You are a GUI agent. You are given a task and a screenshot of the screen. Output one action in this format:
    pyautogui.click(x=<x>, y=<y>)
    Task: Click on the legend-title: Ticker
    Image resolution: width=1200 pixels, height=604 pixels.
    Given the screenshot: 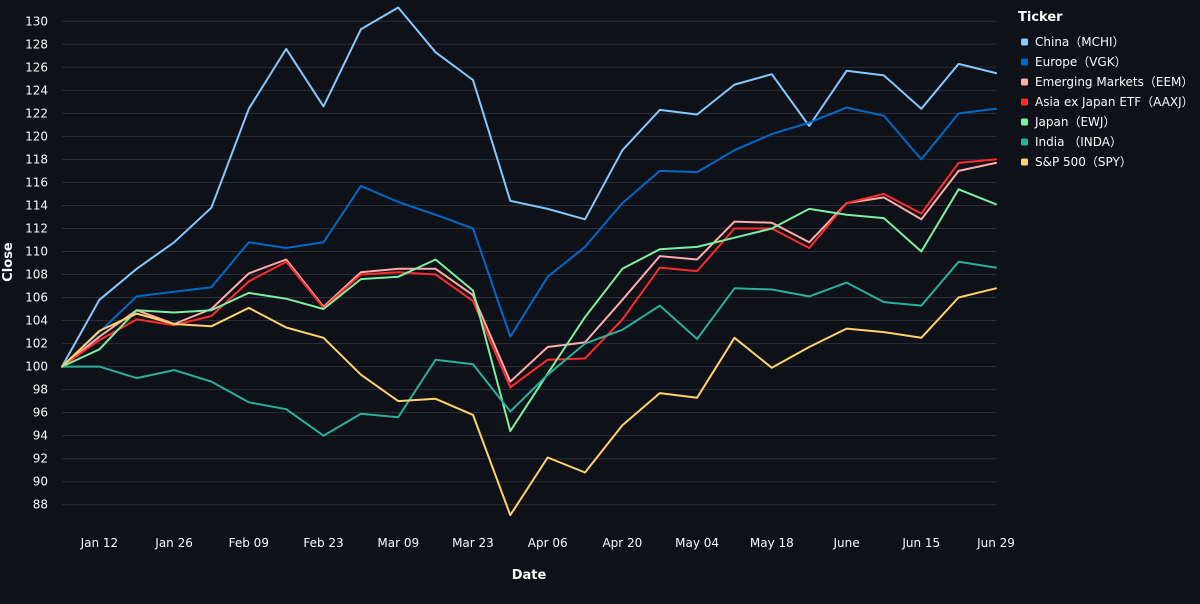 What is the action you would take?
    pyautogui.click(x=1040, y=17)
    